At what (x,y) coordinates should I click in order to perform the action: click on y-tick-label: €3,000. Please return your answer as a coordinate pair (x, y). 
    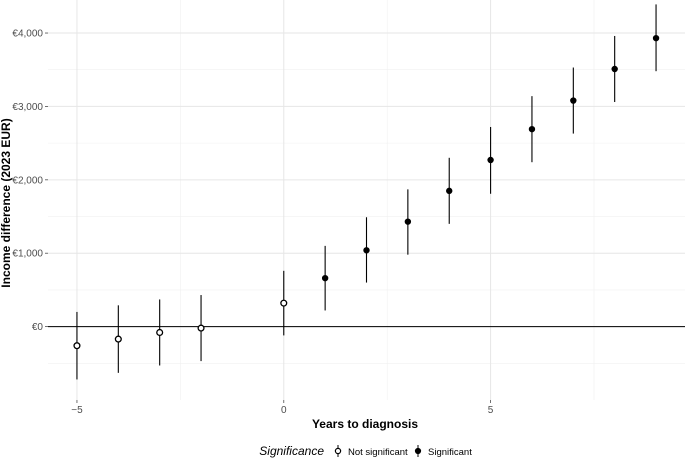
    Looking at the image, I should click on (27, 107).